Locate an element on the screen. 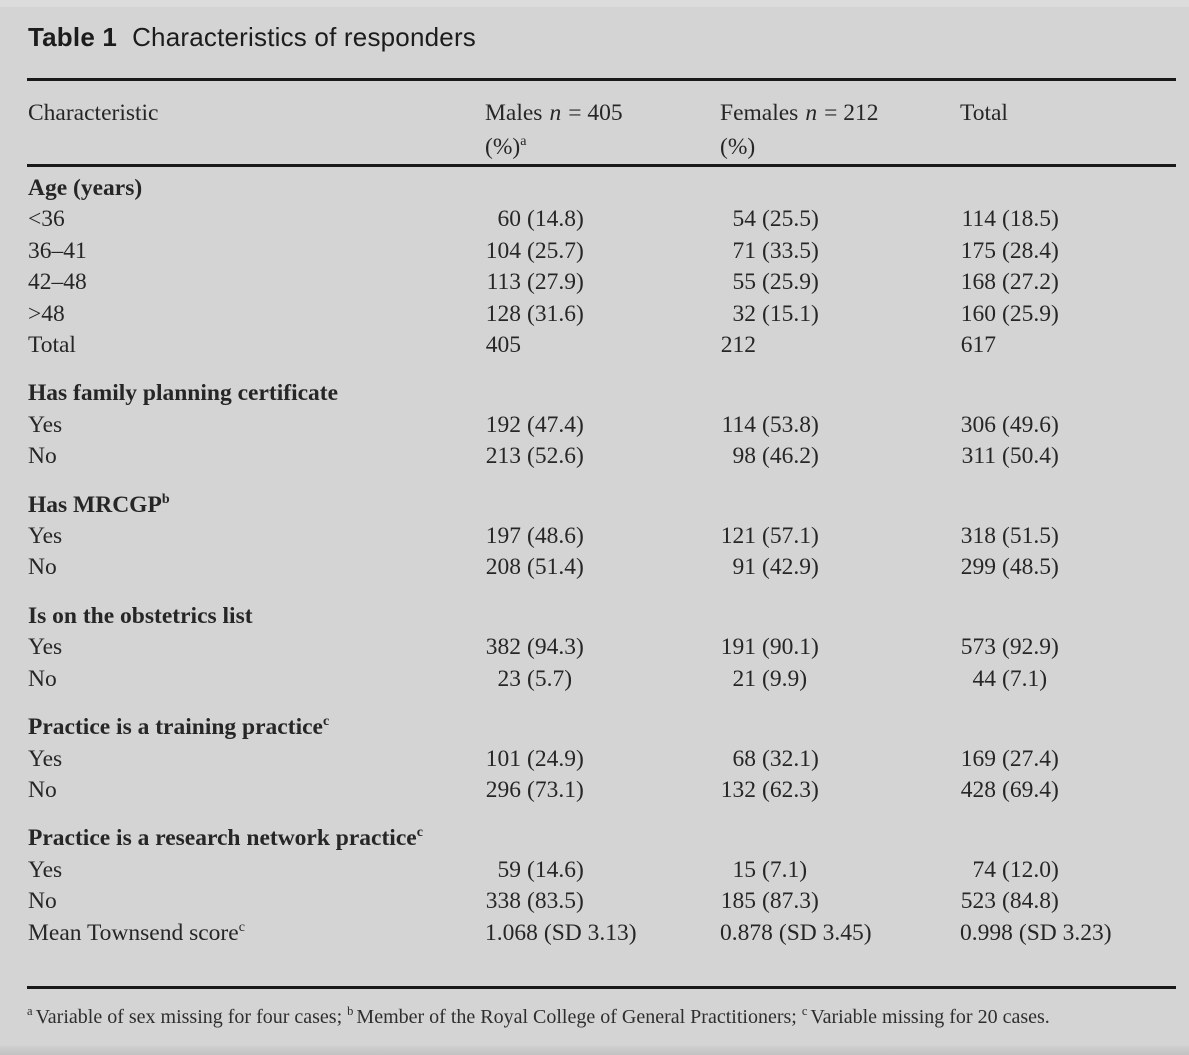  section-heading: Practice is a research network practicec is located at coordinates (602, 838).